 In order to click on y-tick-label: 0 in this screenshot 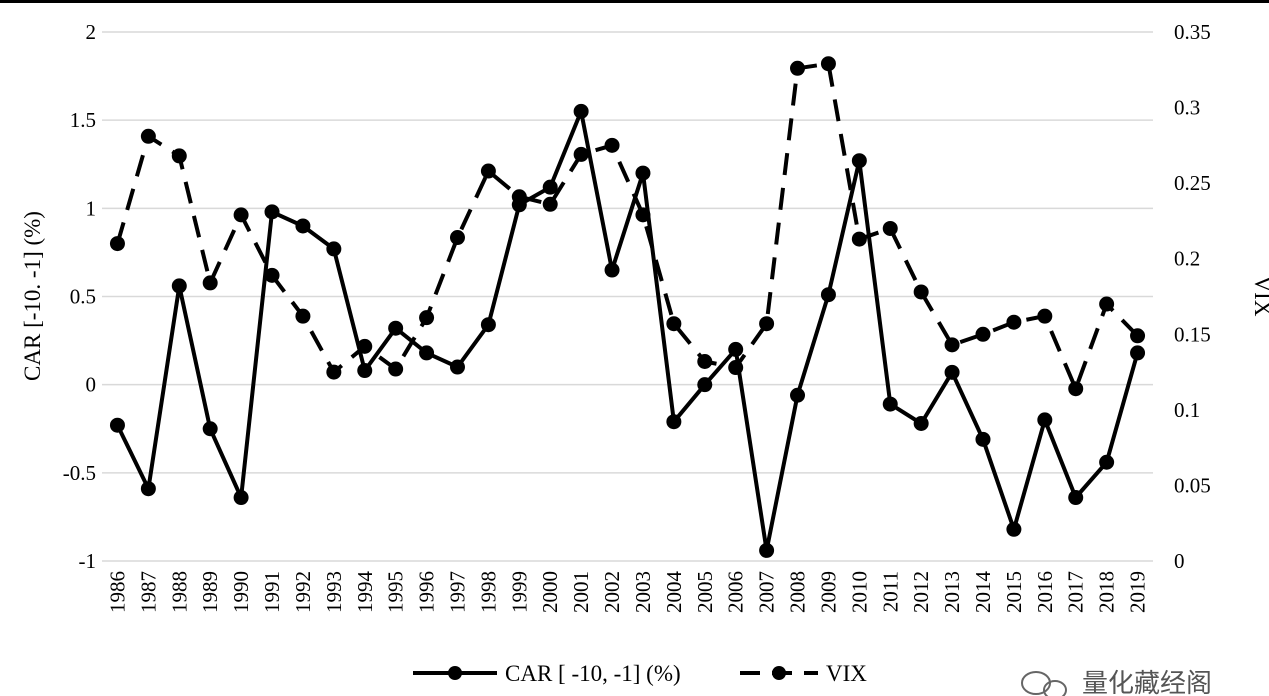, I will do `click(91, 385)`.